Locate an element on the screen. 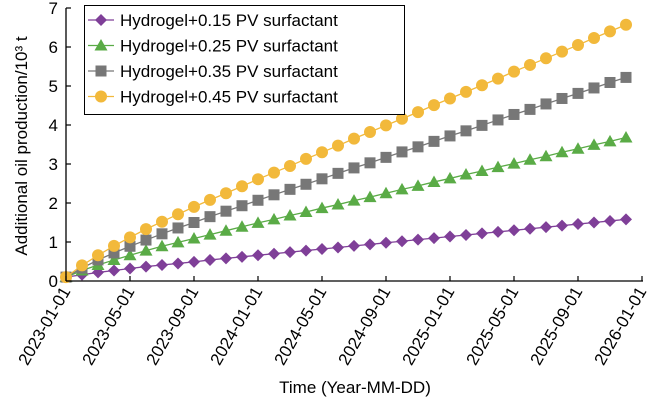 The height and width of the screenshot is (406, 650). y-tick-label: 5 is located at coordinates (53, 86).